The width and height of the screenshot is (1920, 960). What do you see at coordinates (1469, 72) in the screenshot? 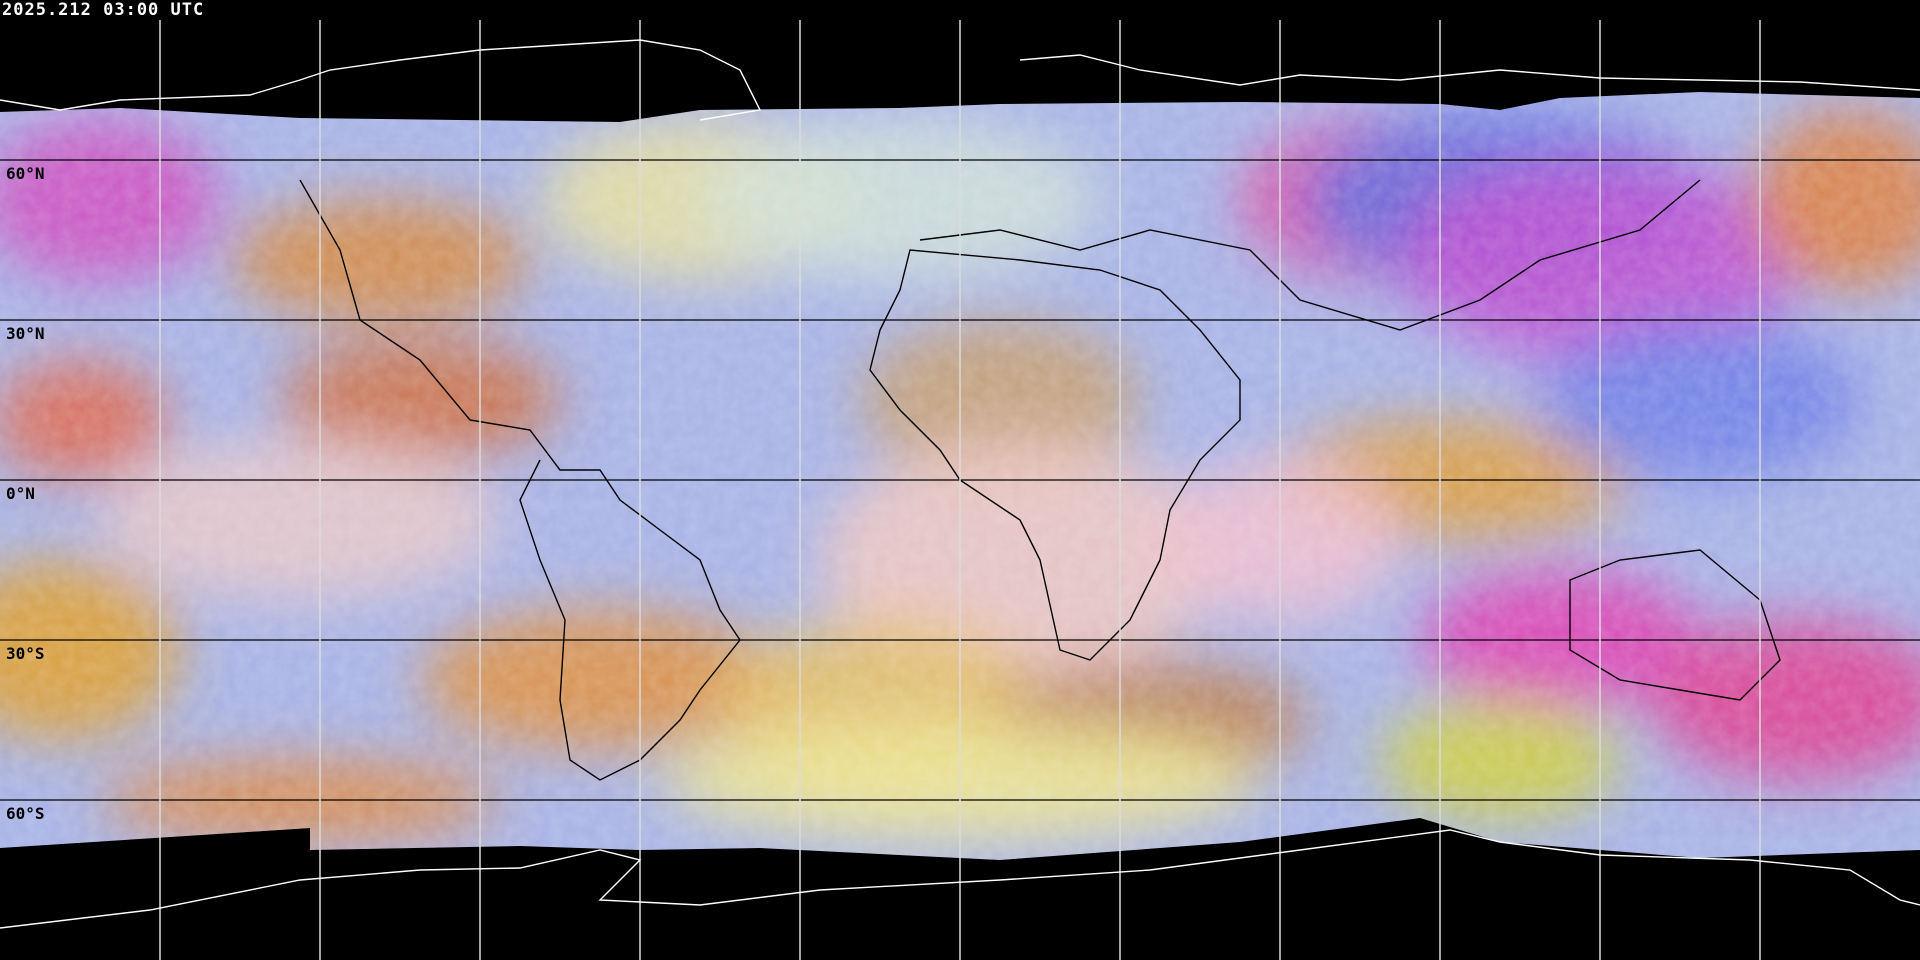
I see `siberia-coast` at bounding box center [1469, 72].